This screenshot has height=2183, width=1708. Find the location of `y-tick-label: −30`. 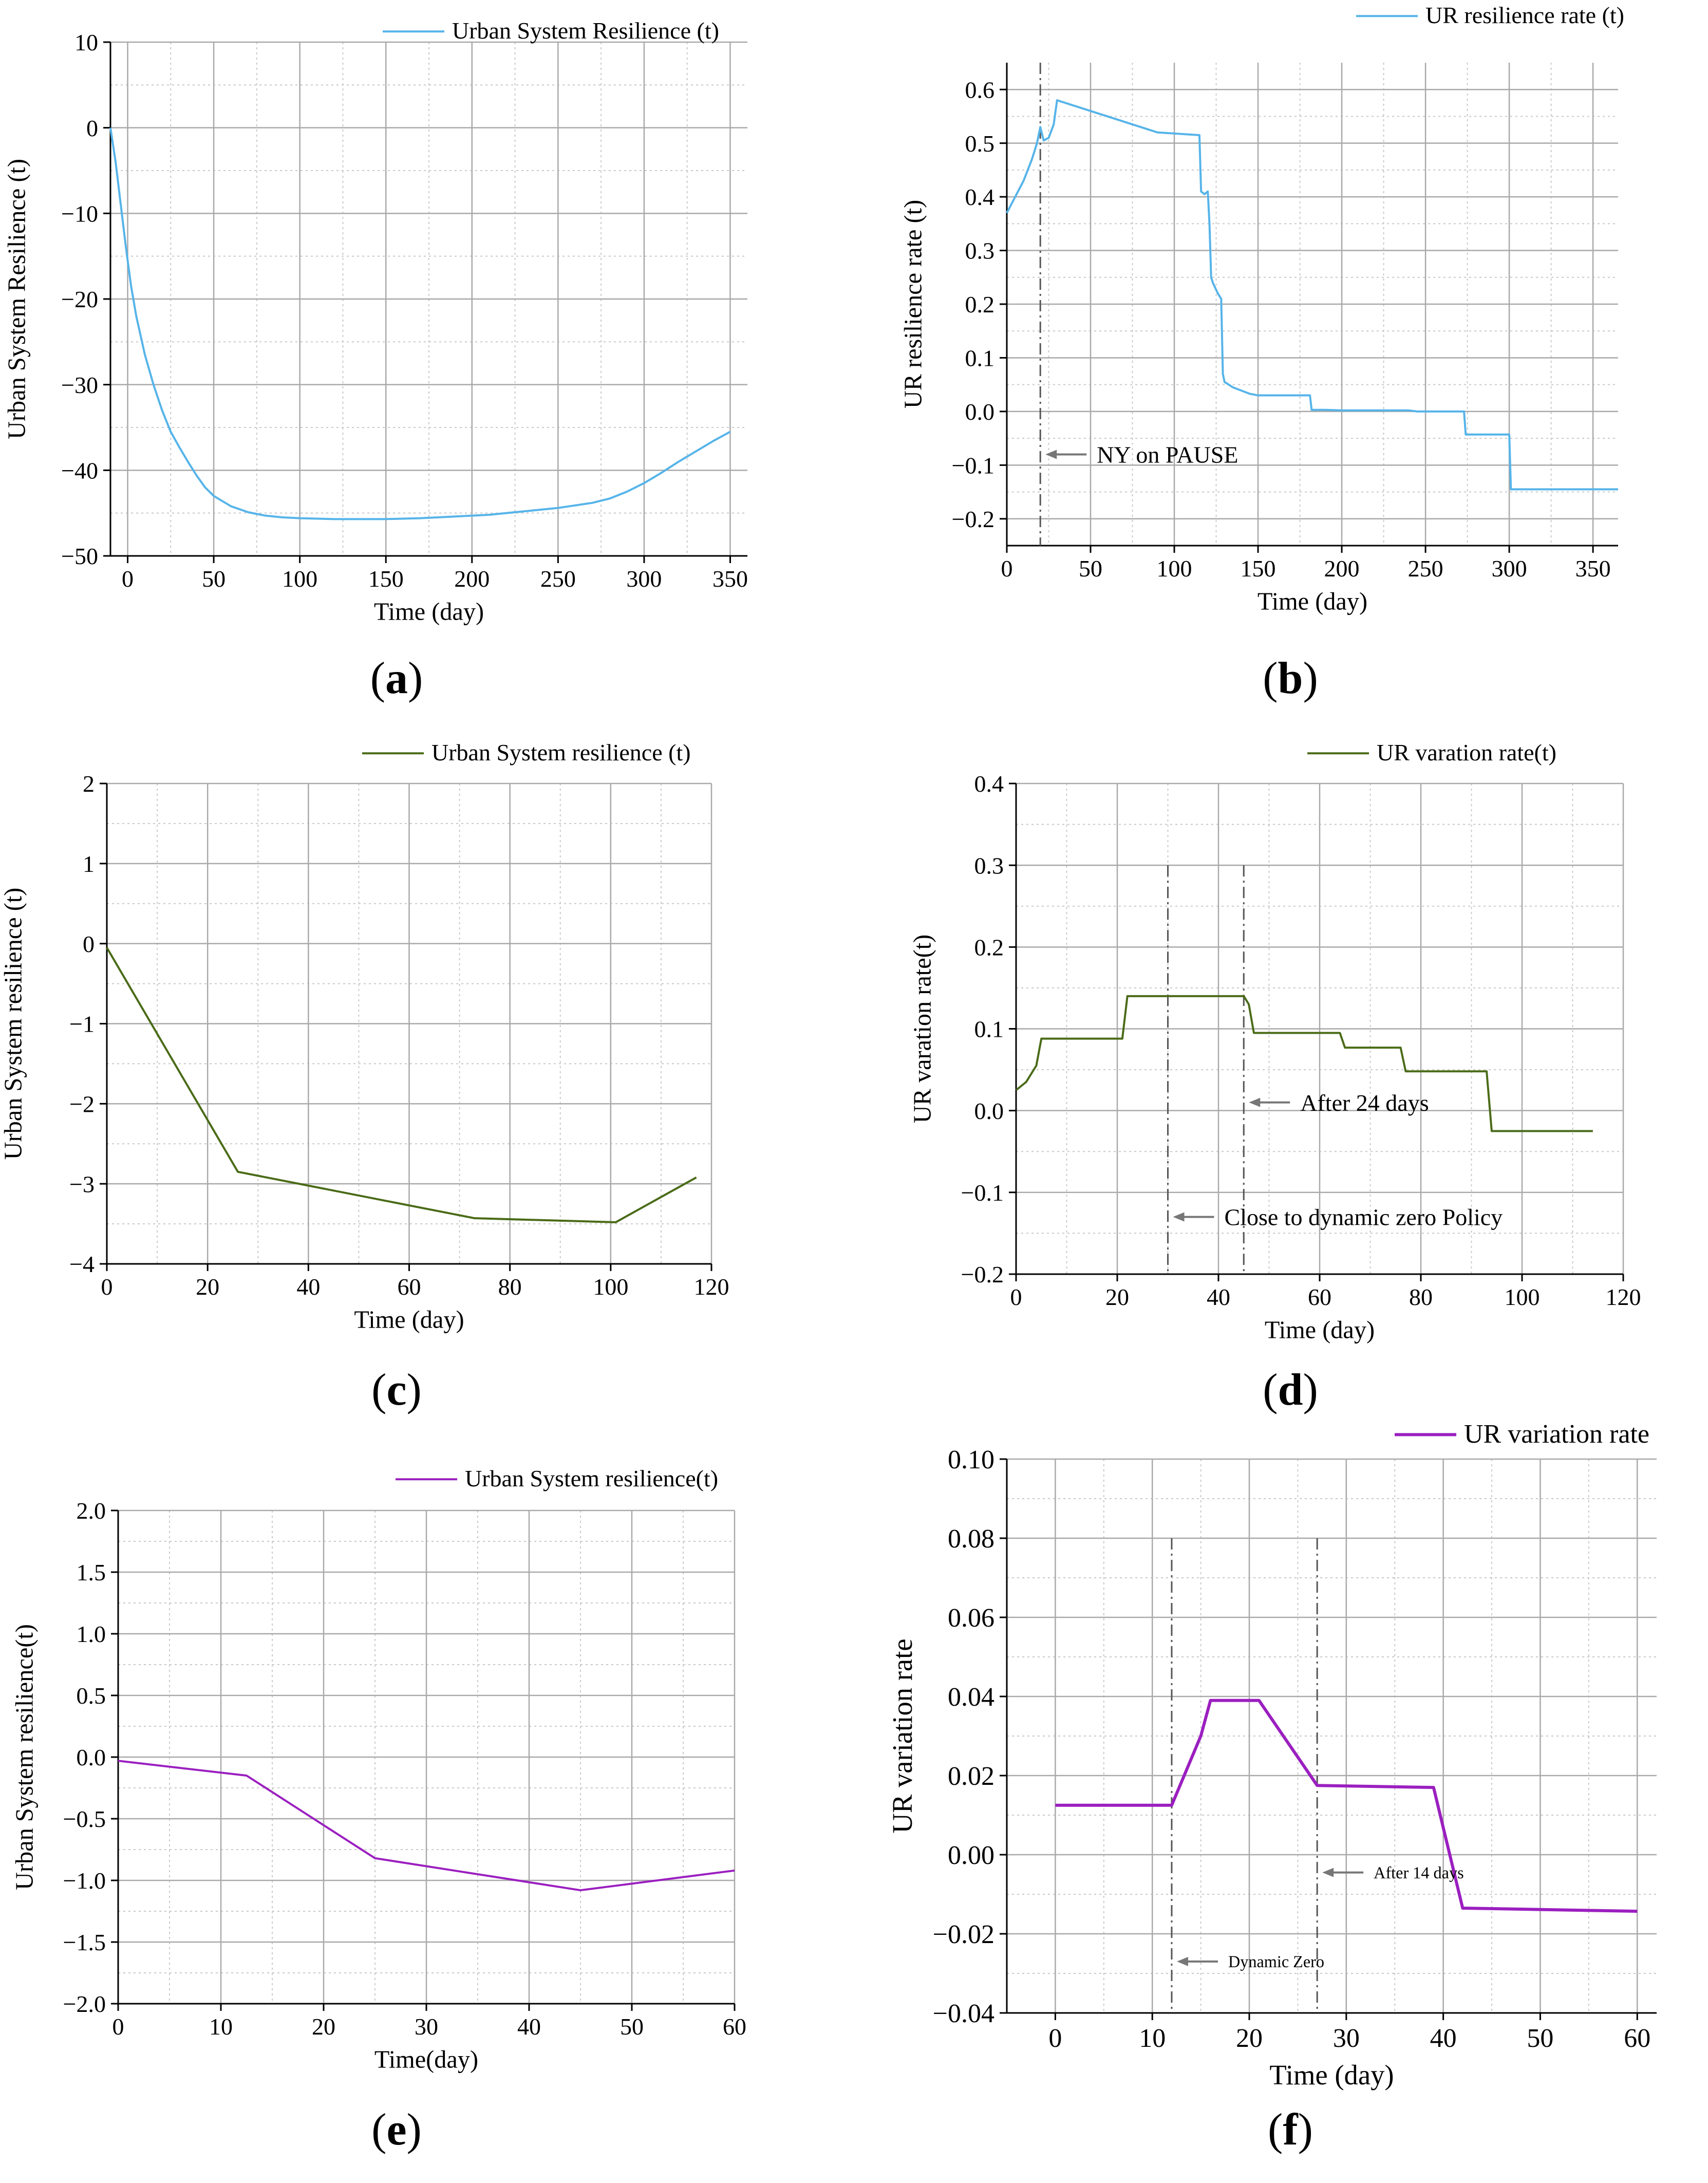

y-tick-label: −30 is located at coordinates (79, 385).